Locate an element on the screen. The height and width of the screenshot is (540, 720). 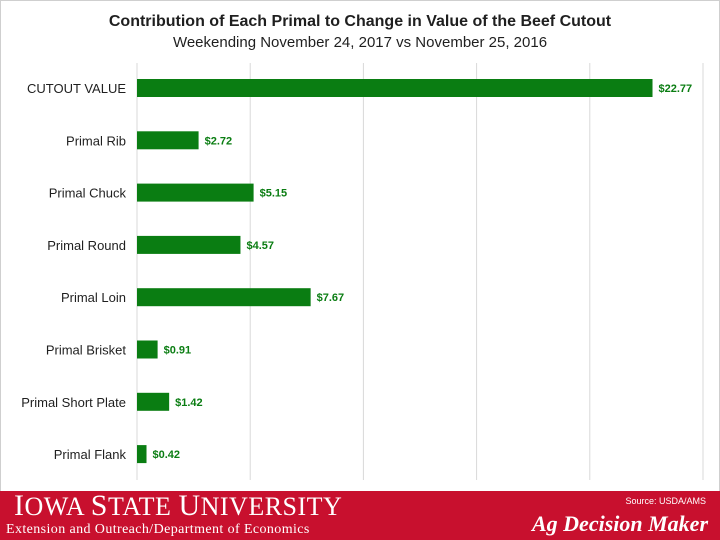
data-label-1: $2.72 is located at coordinates (219, 141).